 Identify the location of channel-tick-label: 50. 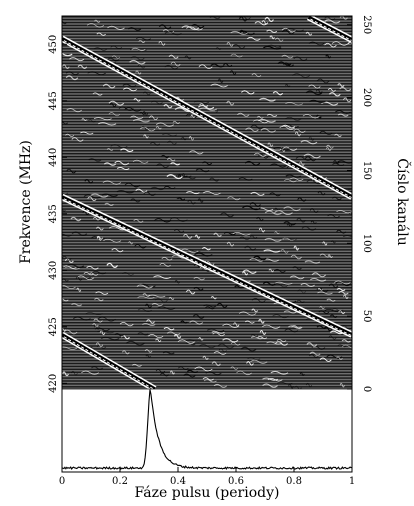
(366, 316).